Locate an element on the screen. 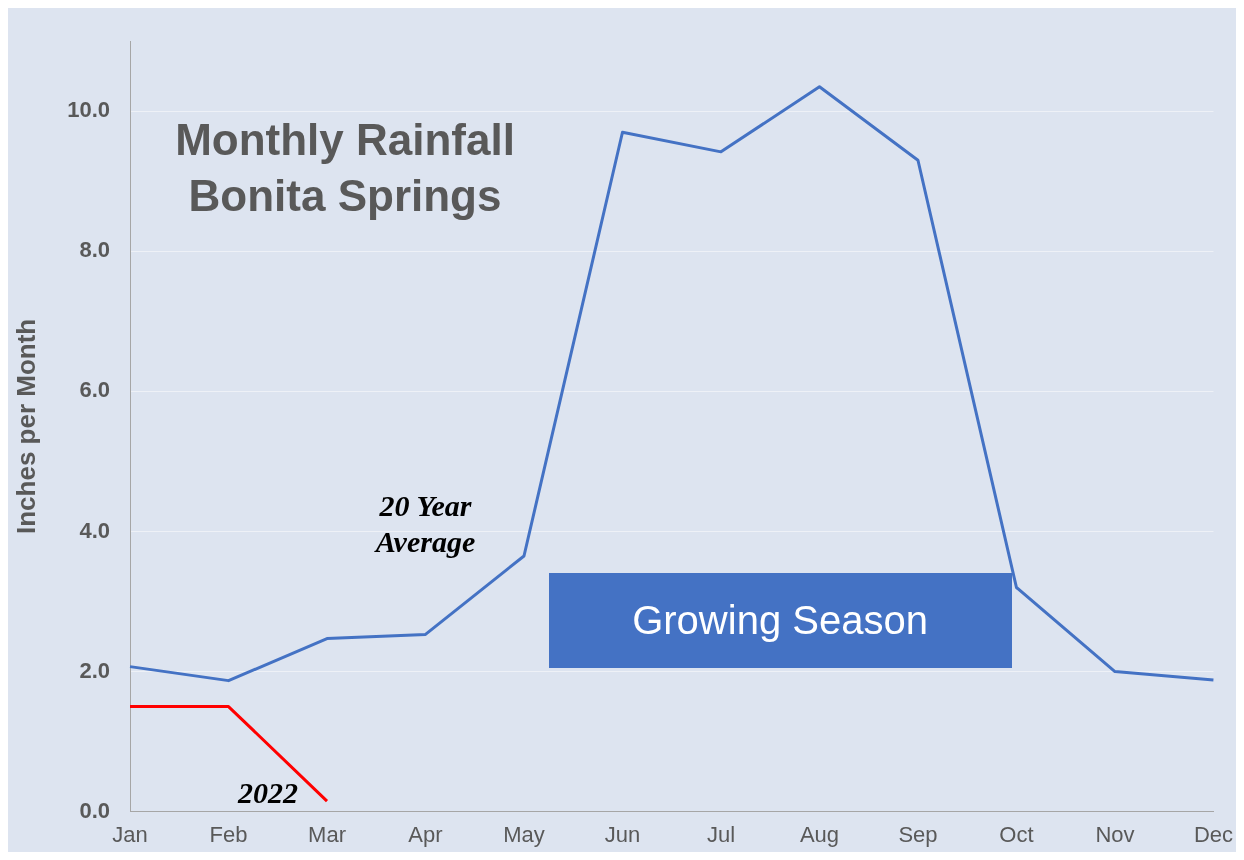 This screenshot has height=860, width=1244. y-tick-label: 4.0 is located at coordinates (95, 530).